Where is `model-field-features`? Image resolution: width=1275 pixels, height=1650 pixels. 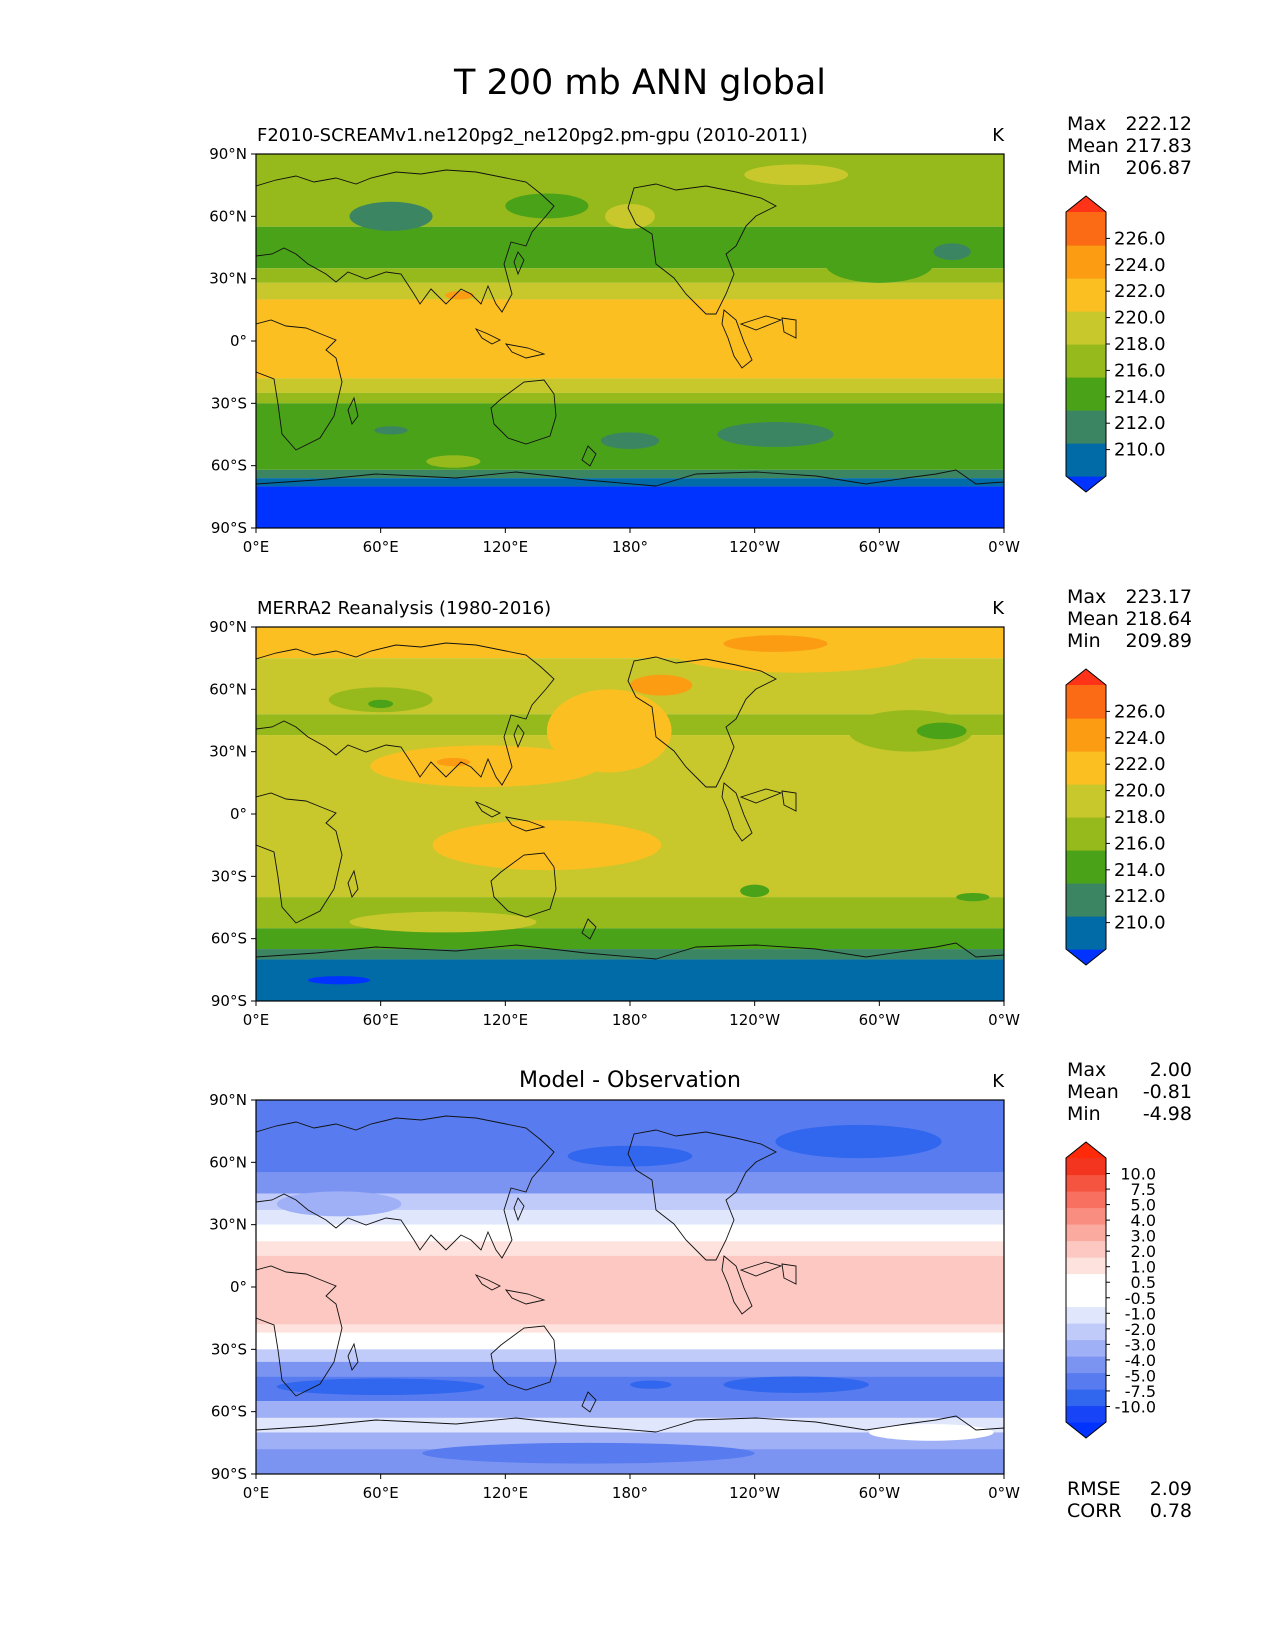
model-field-features is located at coordinates (660, 316).